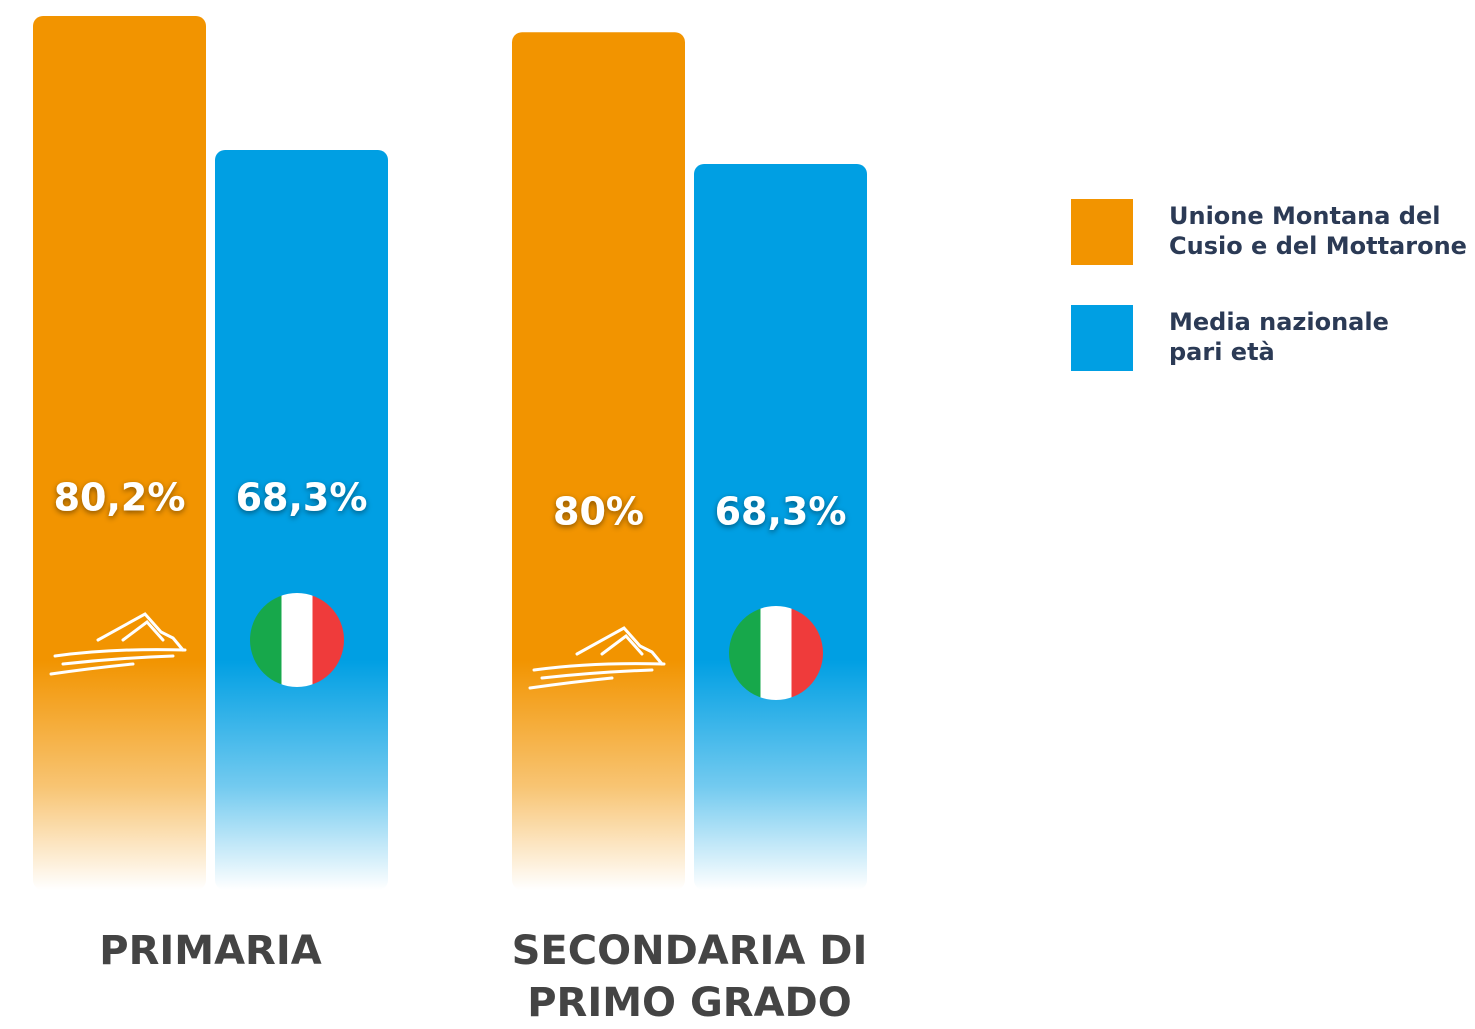  Describe the element at coordinates (598, 512) in the screenshot. I see `value-label: 80%` at that location.